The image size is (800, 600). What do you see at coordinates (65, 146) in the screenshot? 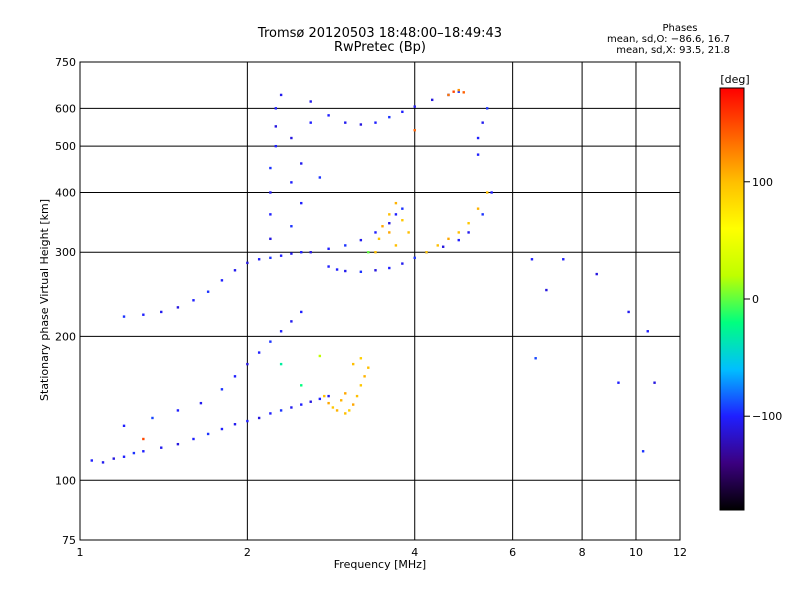
I see `y-tick-label: 500` at bounding box center [65, 146].